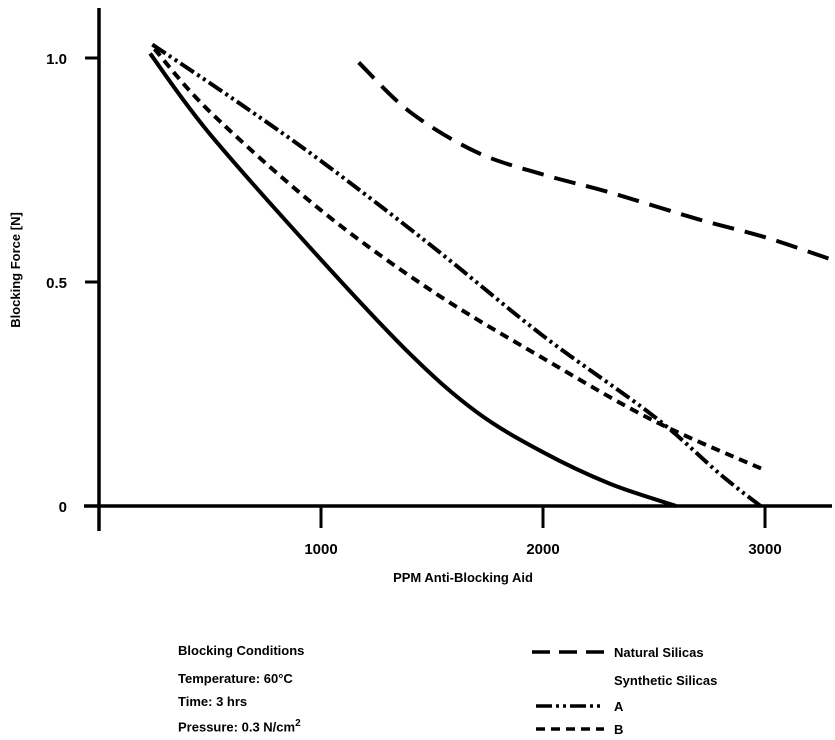 This screenshot has height=740, width=835. I want to click on y-axis-title: Blocking Force [N], so click(15, 270).